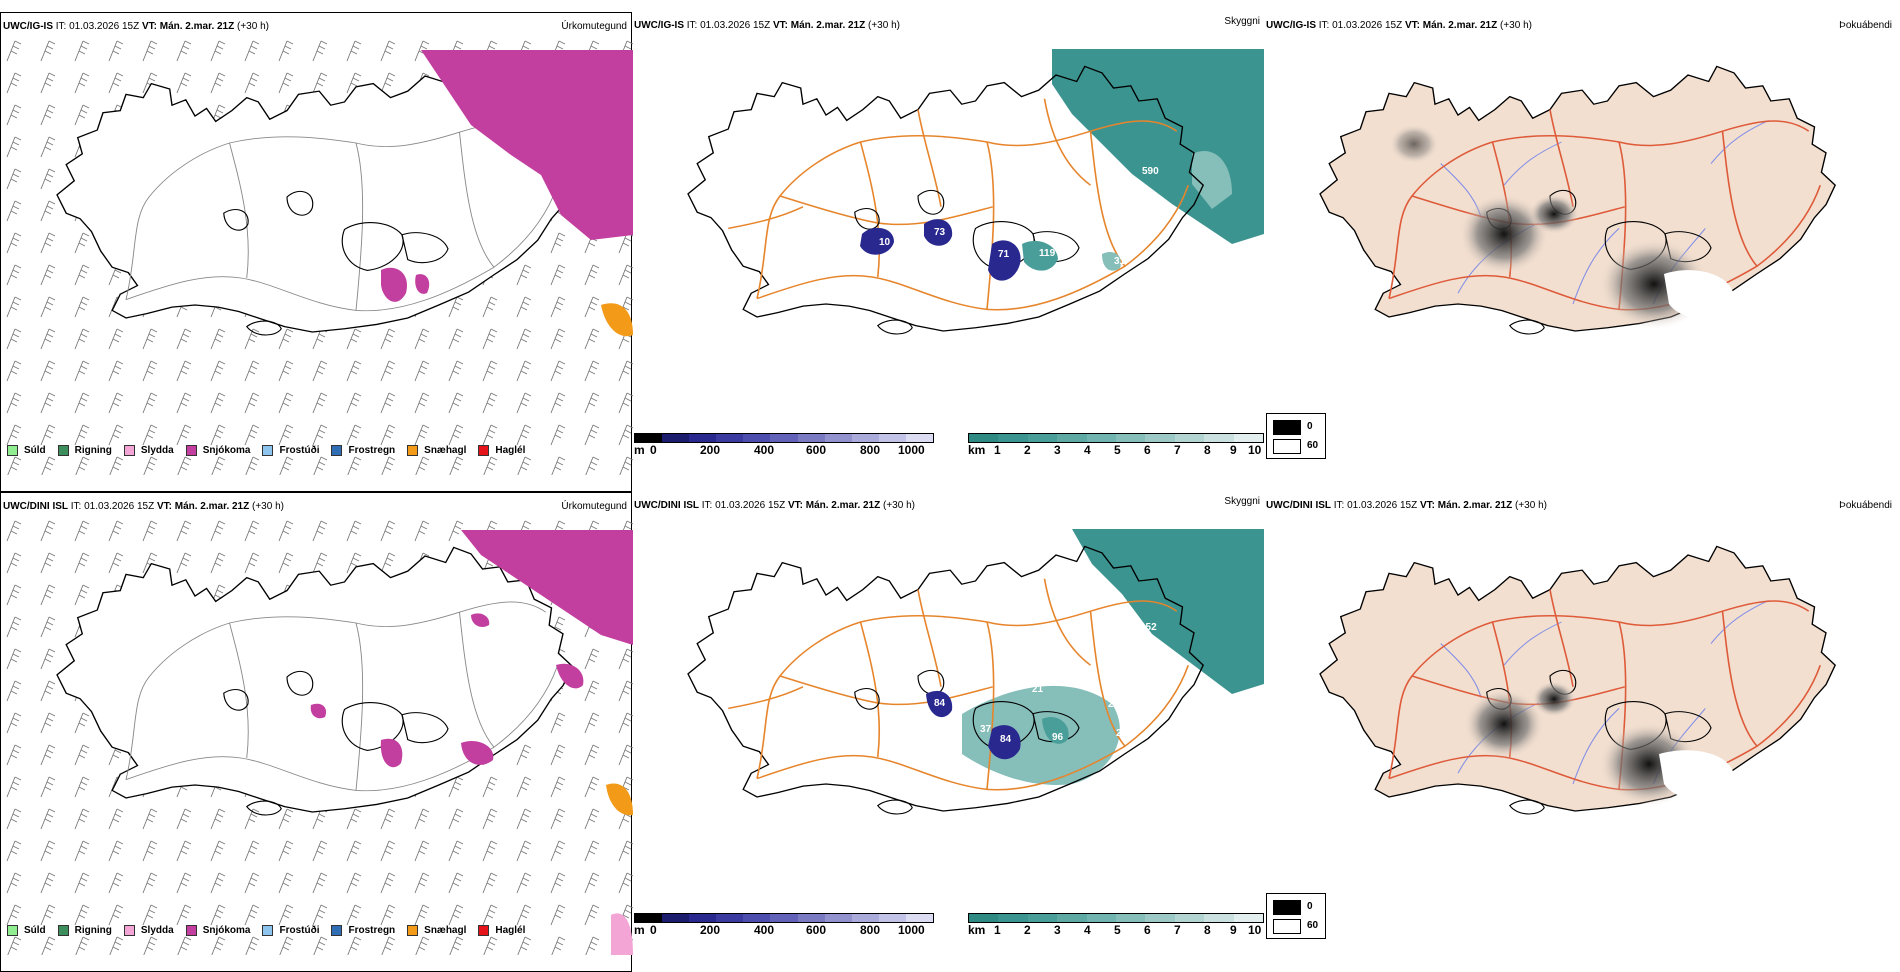 The width and height of the screenshot is (1900, 972). I want to click on snow-area-central, so click(394, 284).